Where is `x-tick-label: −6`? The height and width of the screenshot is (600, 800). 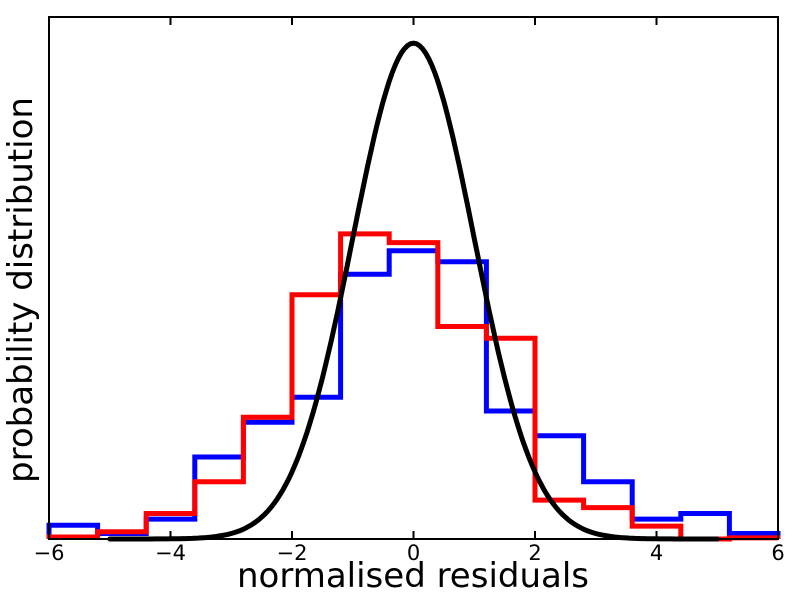
x-tick-label: −6 is located at coordinates (49, 553).